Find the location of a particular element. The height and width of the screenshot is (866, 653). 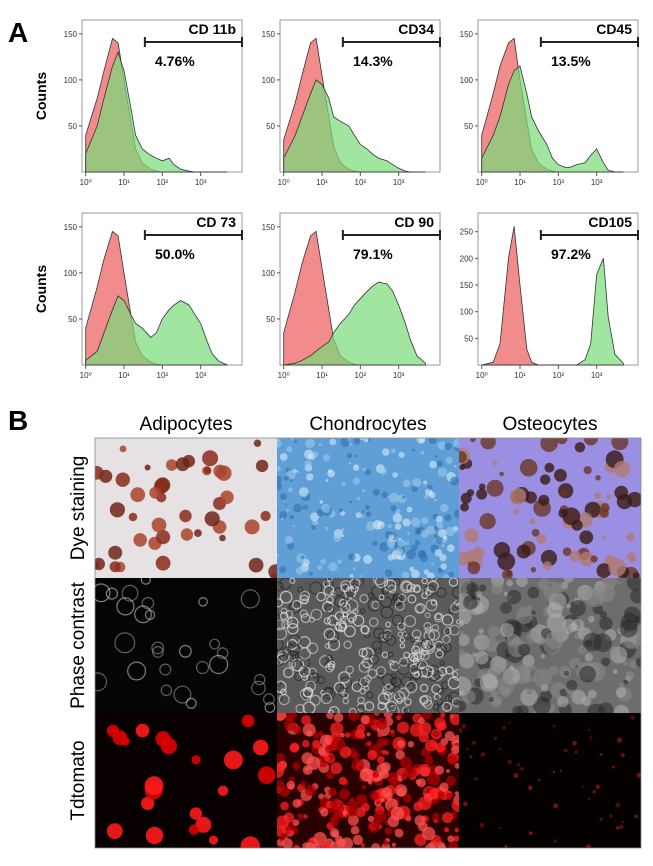

micrograph is located at coordinates (368, 645).